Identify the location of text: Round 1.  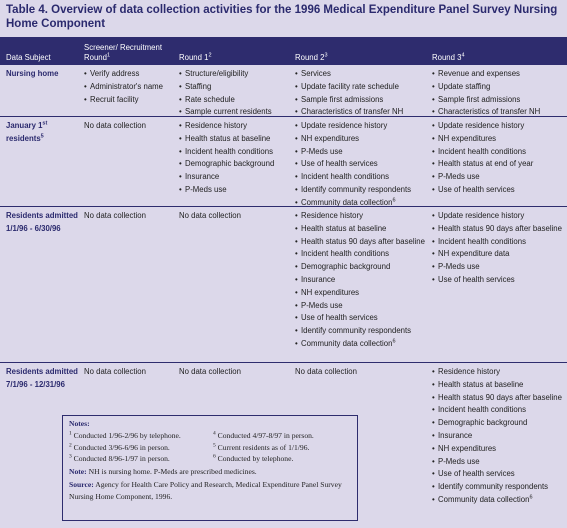
(194, 57).